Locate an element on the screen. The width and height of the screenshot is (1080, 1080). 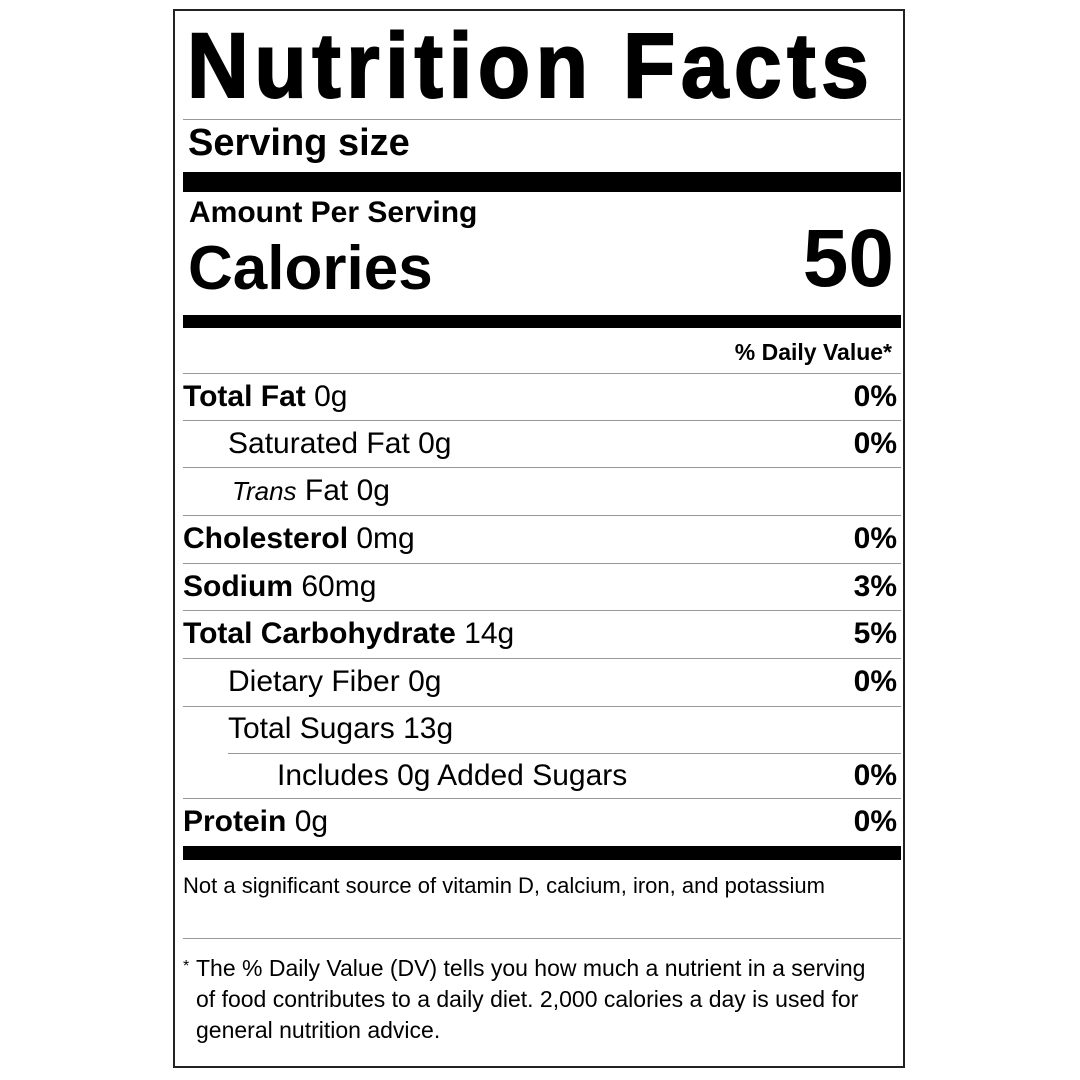
nutrient-name: Saturated Fat 0g is located at coordinates (340, 444).